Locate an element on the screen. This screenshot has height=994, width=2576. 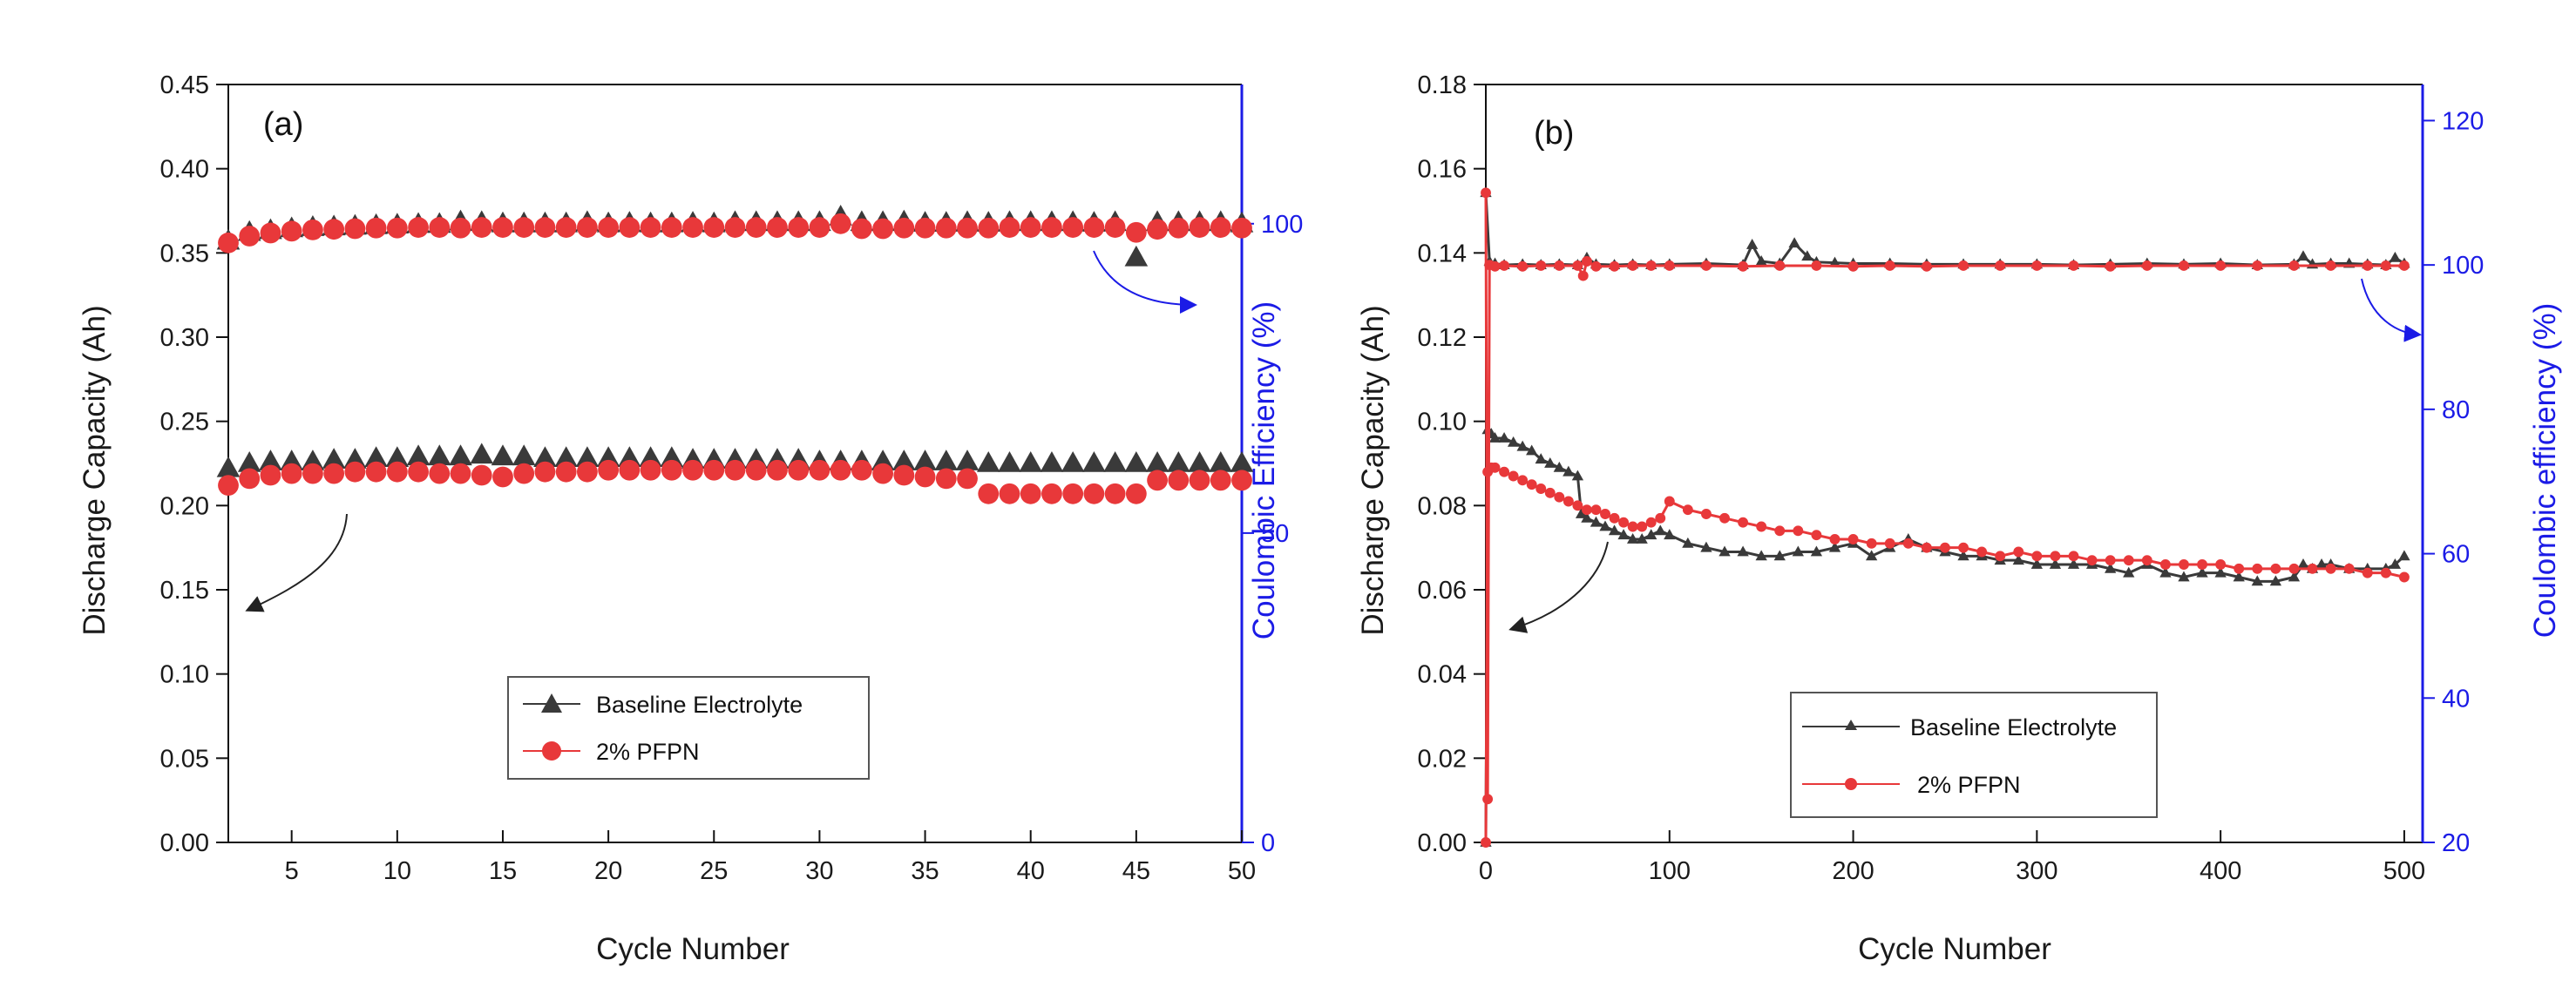
panel-b-y-tick-label: 0.00 is located at coordinates (1443, 843).